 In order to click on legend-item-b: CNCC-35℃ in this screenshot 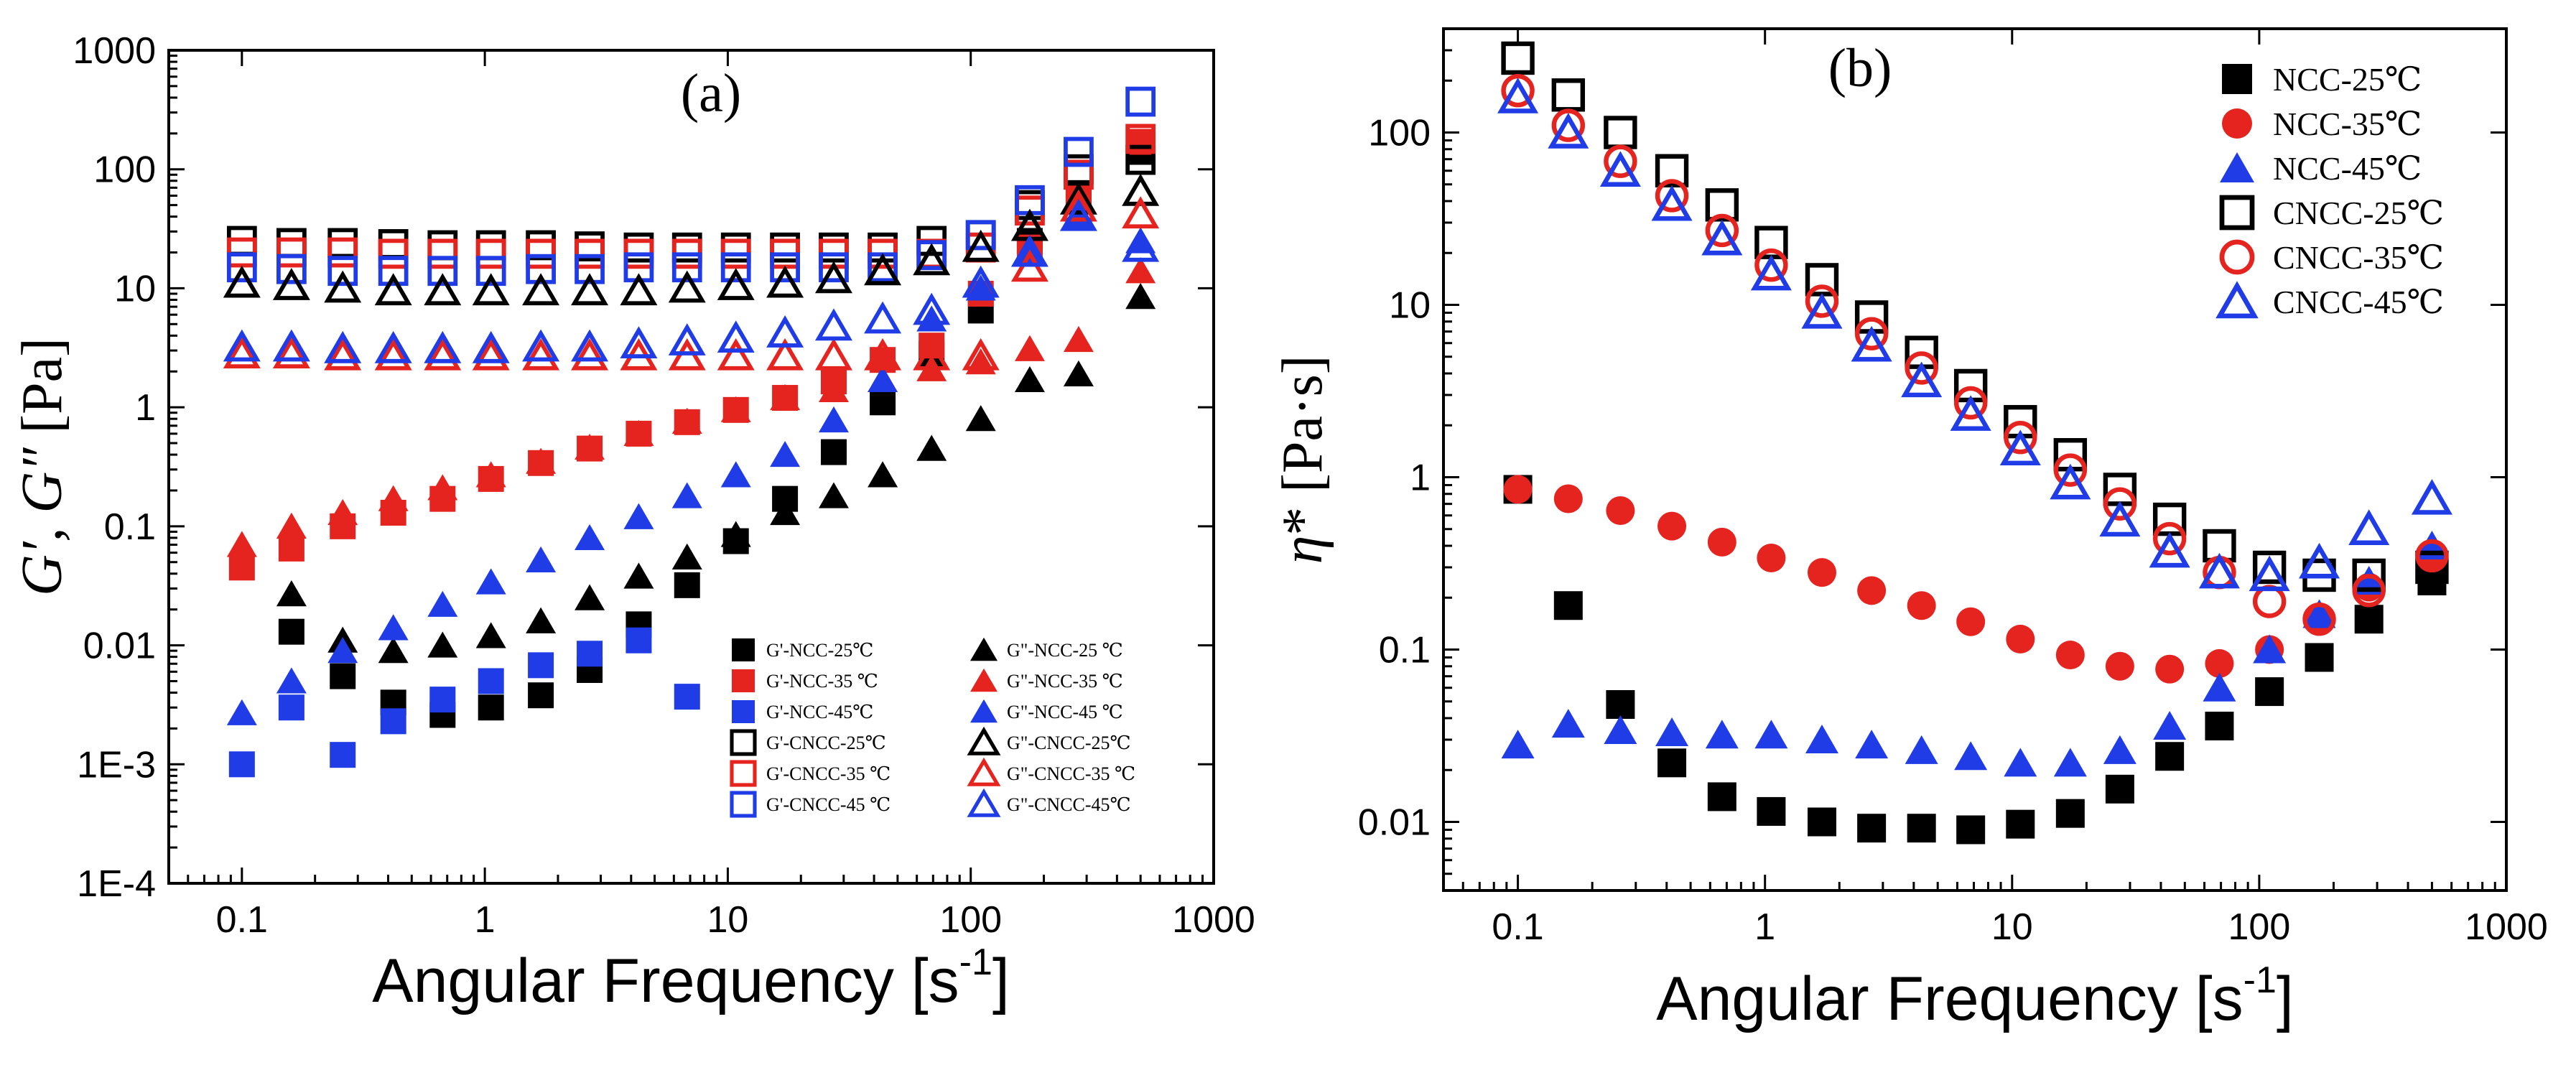, I will do `click(2331, 257)`.